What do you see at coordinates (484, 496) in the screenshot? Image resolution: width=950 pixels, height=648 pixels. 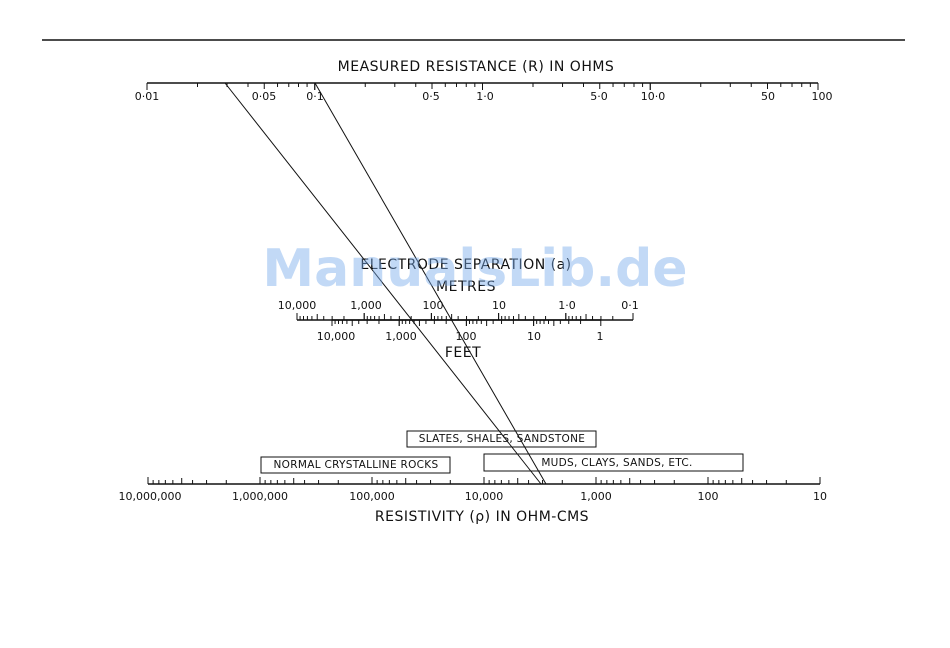 I see `resistivity-label: 10,000` at bounding box center [484, 496].